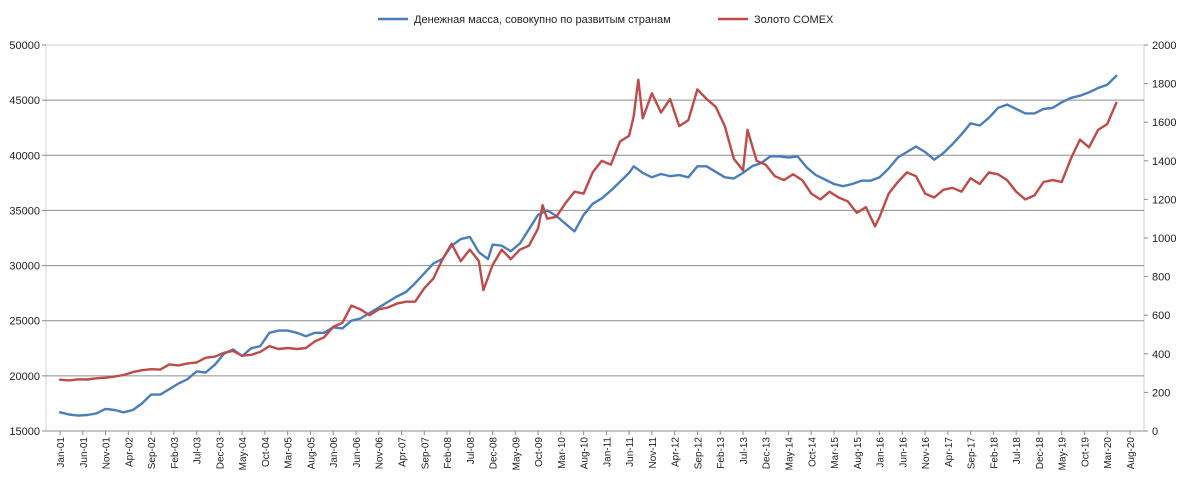 The width and height of the screenshot is (1200, 489). Describe the element at coordinates (198, 451) in the screenshot. I see `x-tick-label: Jul-03` at that location.